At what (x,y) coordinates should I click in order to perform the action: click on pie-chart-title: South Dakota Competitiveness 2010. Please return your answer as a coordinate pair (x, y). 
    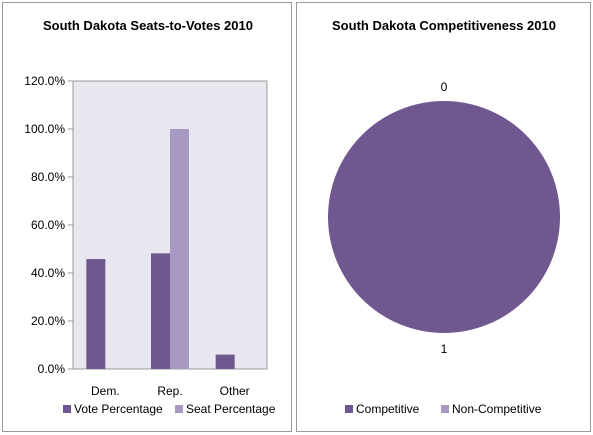
    Looking at the image, I should click on (444, 25).